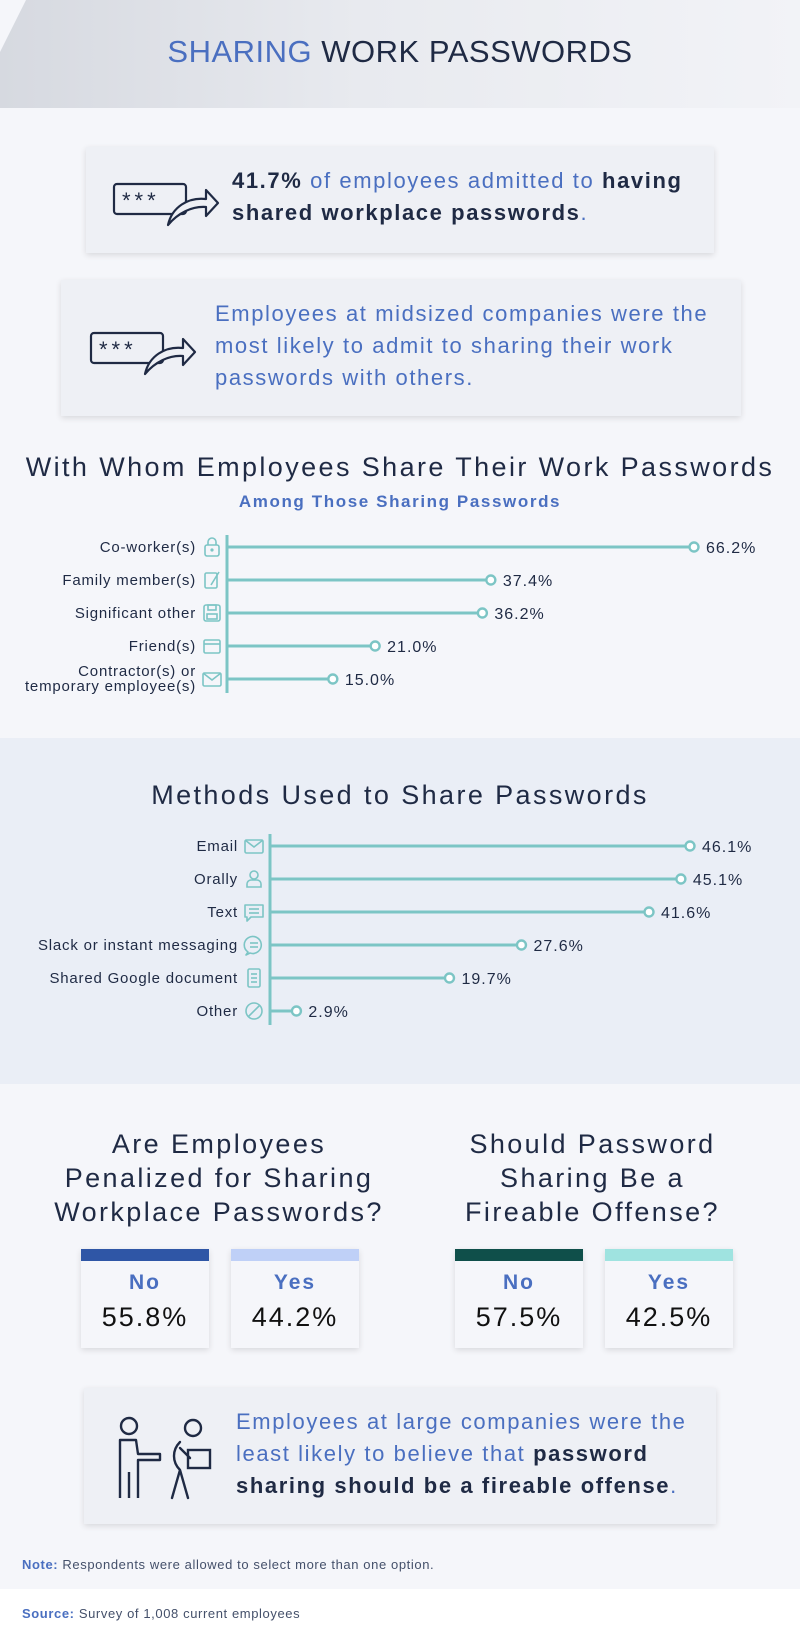 This screenshot has width=800, height=1641. I want to click on slash-circle-icon, so click(254, 1011).